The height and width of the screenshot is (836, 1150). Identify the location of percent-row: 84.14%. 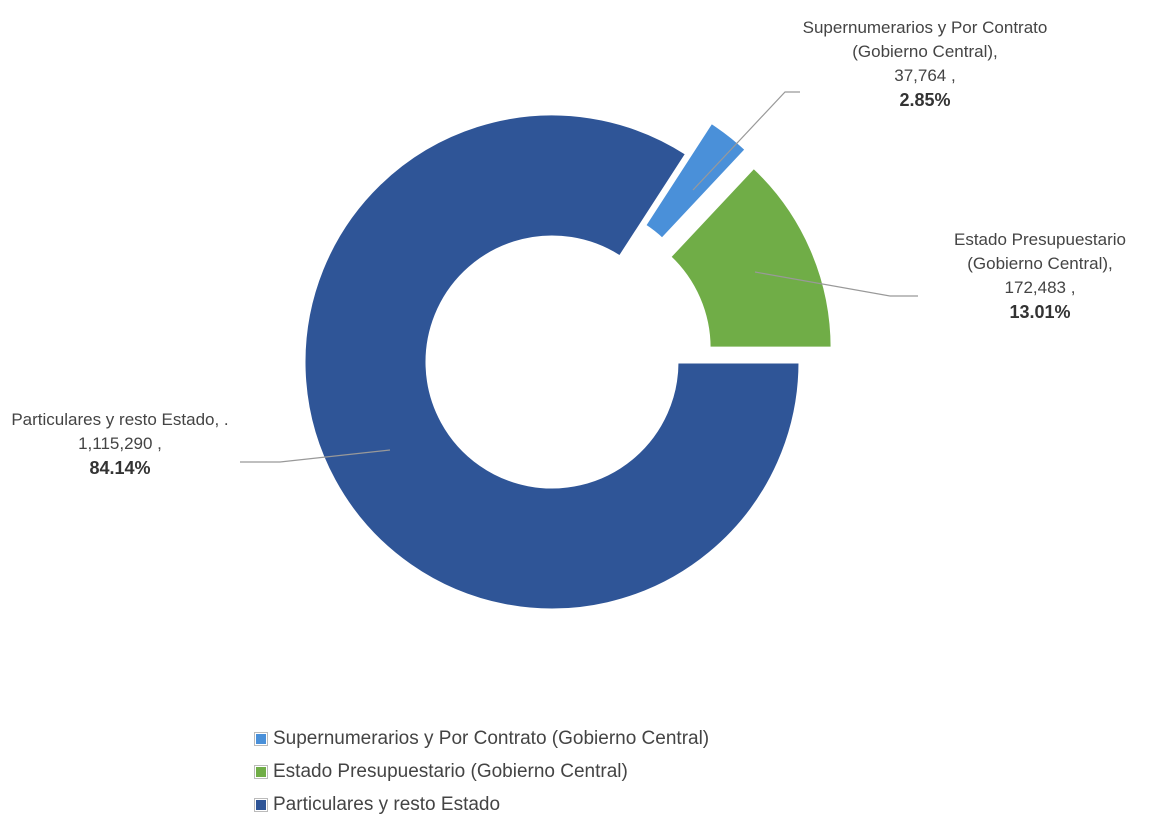
(120, 468).